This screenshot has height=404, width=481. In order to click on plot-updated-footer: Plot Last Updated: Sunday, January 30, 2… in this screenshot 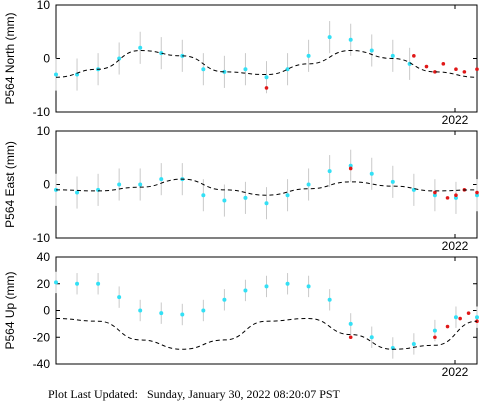, I will do `click(194, 394)`.